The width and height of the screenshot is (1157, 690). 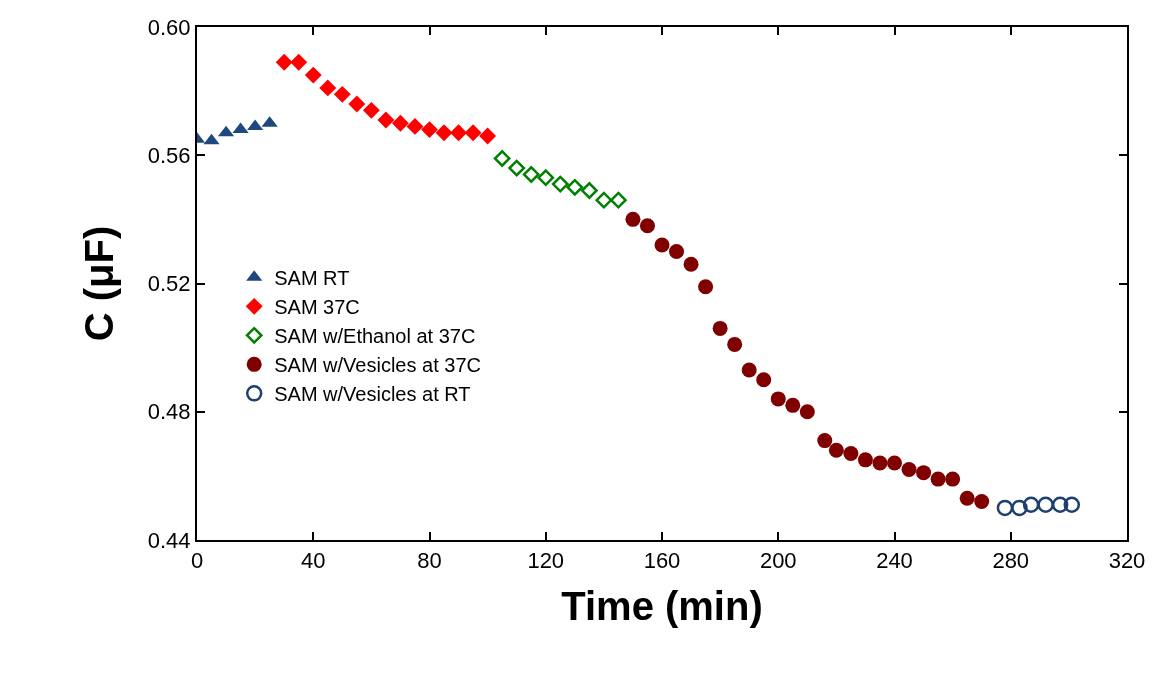 What do you see at coordinates (662, 606) in the screenshot?
I see `x-axis-title: Time (min)` at bounding box center [662, 606].